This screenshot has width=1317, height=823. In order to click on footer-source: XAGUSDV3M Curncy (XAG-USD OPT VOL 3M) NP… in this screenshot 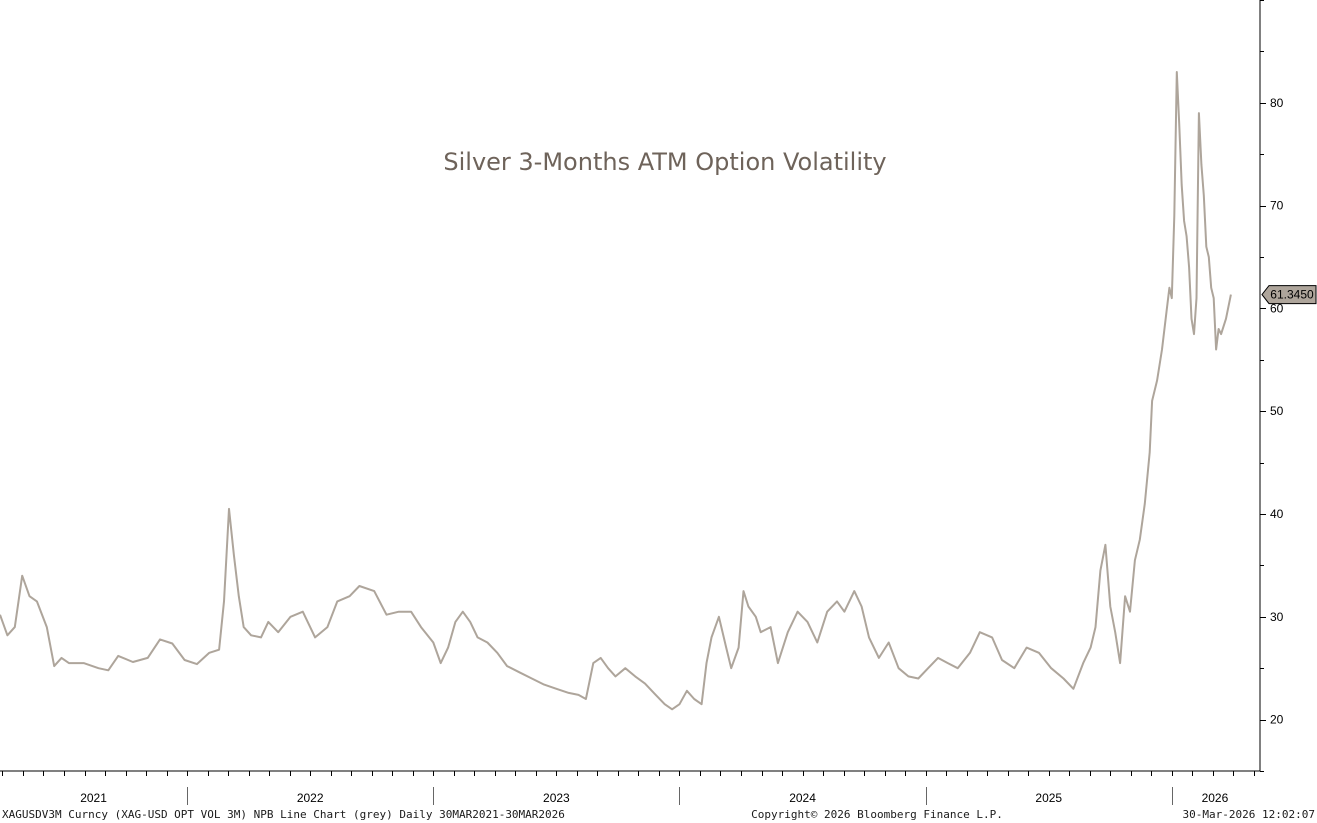, I will do `click(283, 814)`.